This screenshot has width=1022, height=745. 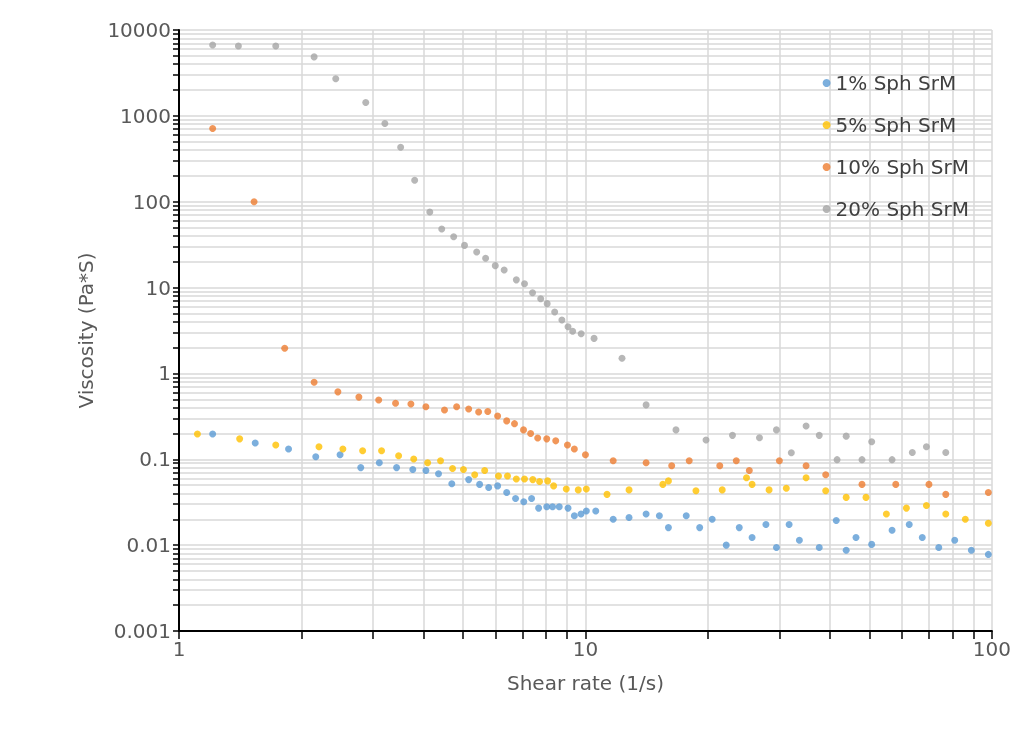 What do you see at coordinates (145, 115) in the screenshot?
I see `y-tick-label: 1000` at bounding box center [145, 115].